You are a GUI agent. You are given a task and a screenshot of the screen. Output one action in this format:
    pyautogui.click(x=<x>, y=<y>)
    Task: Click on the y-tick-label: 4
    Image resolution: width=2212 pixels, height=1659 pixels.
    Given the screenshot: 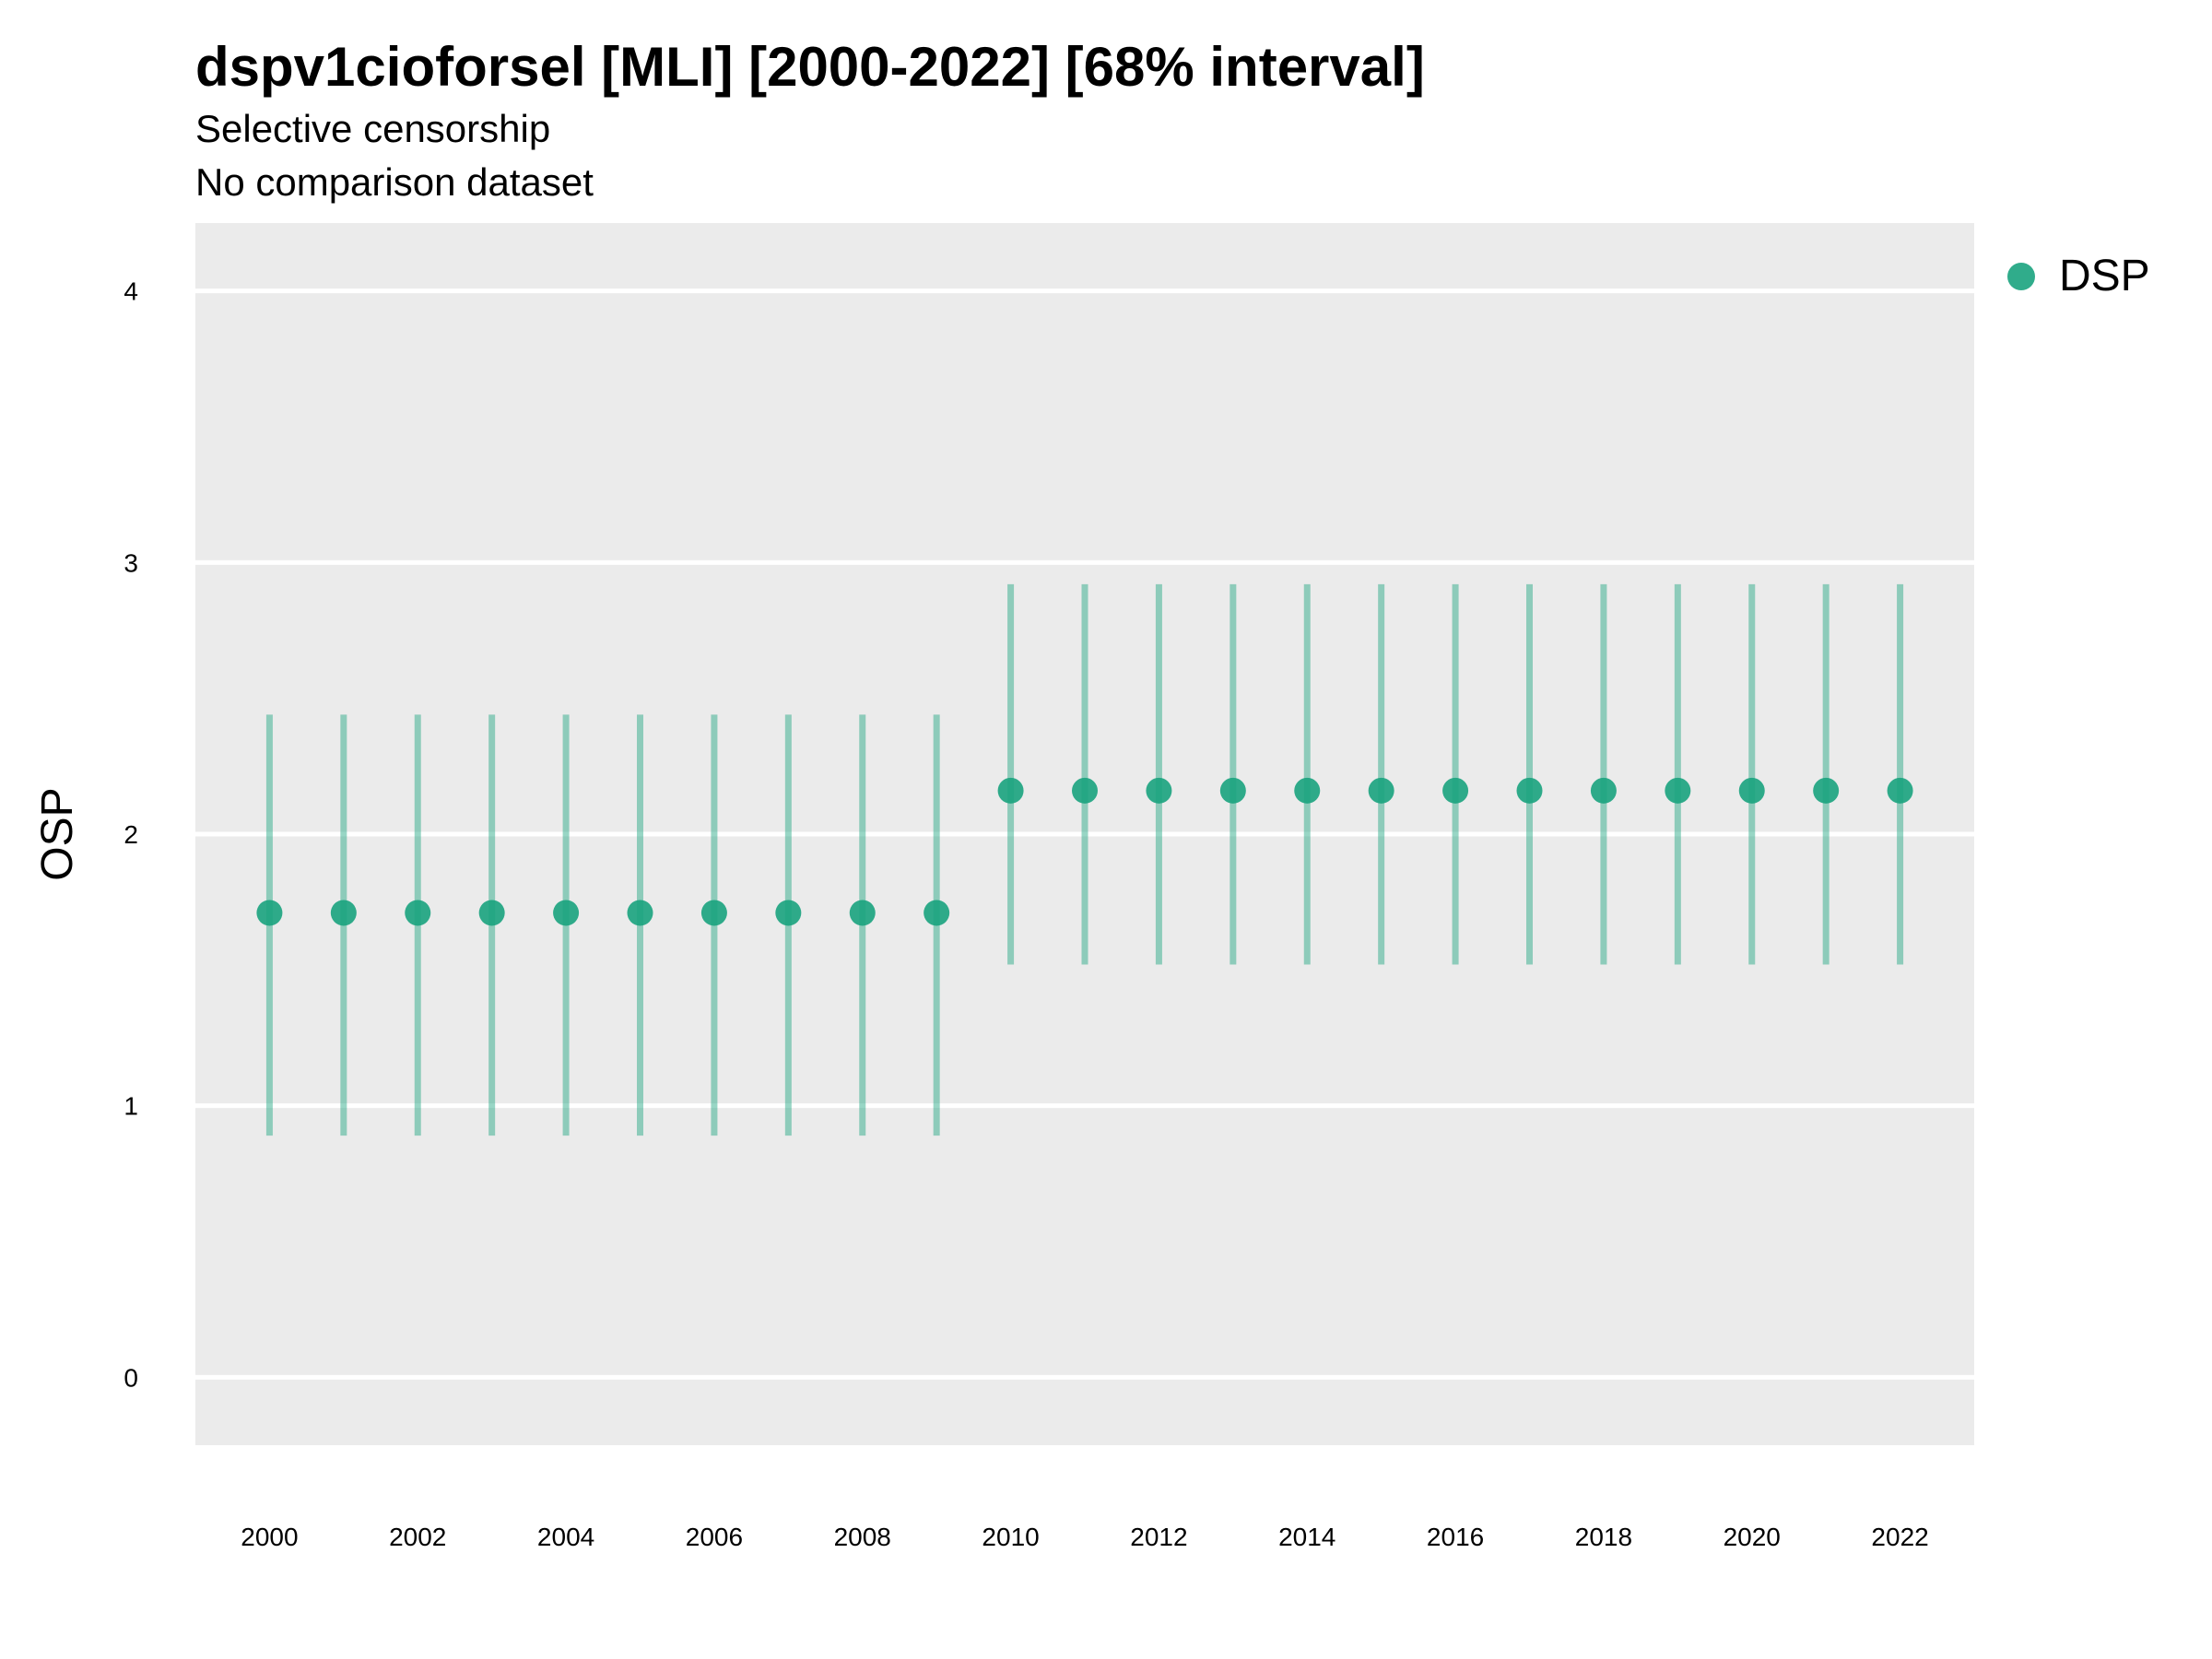 What is the action you would take?
    pyautogui.click(x=131, y=291)
    